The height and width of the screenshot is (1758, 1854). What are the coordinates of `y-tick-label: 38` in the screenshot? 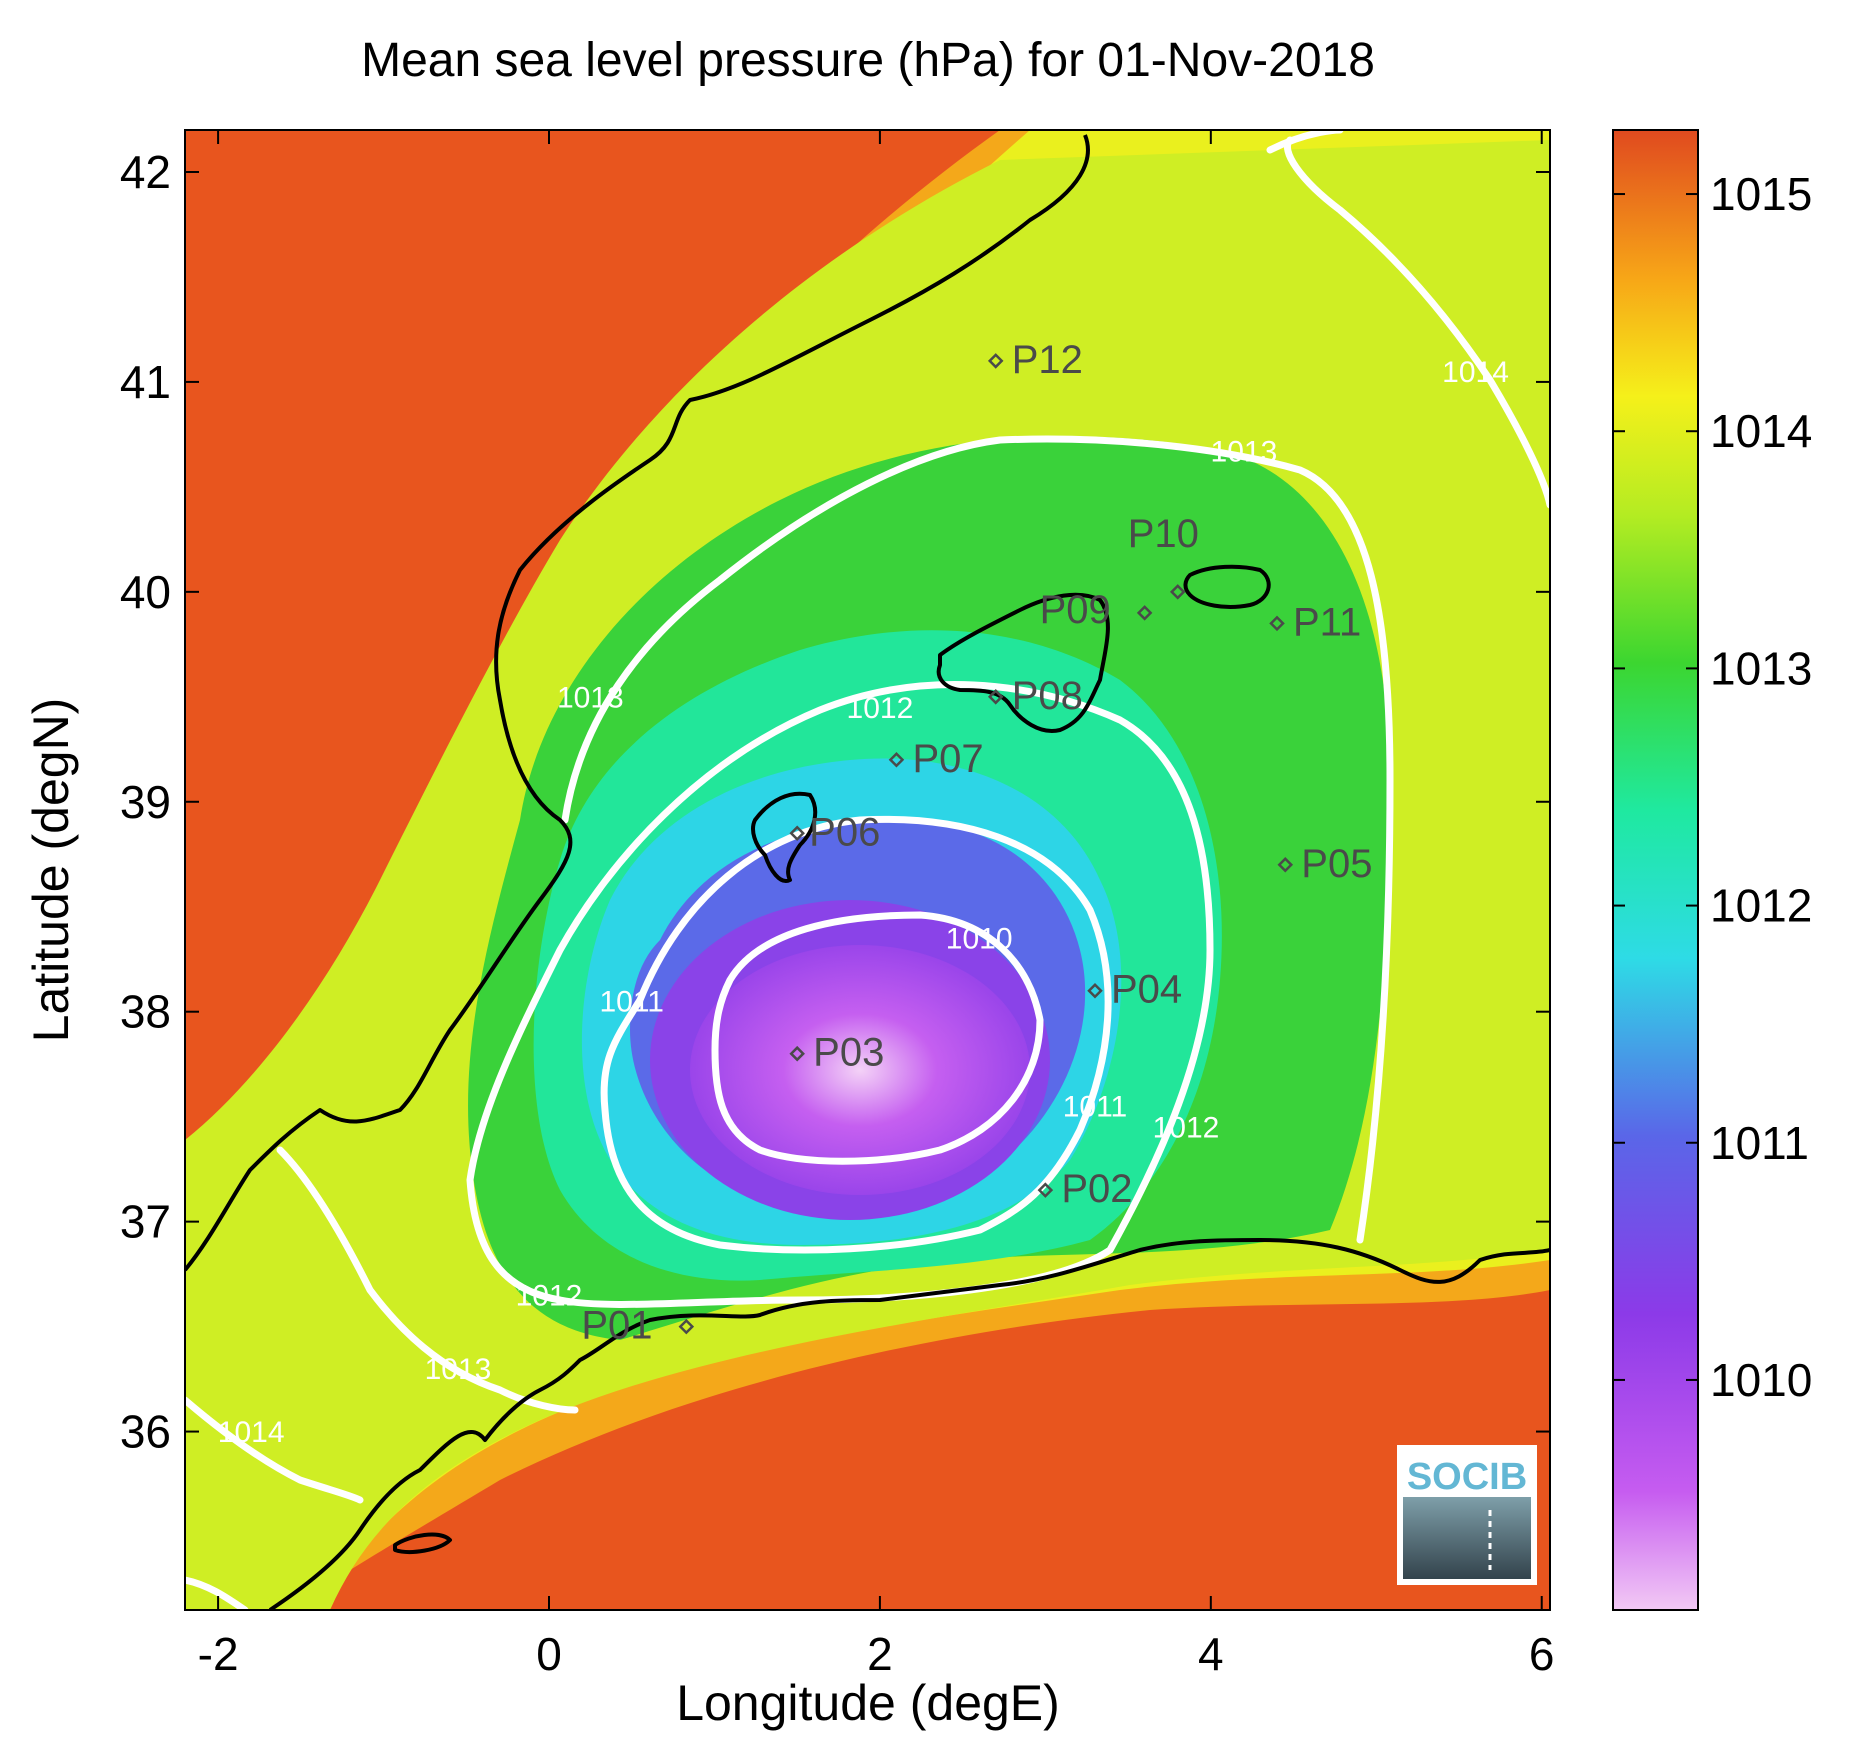 It's located at (145, 1012).